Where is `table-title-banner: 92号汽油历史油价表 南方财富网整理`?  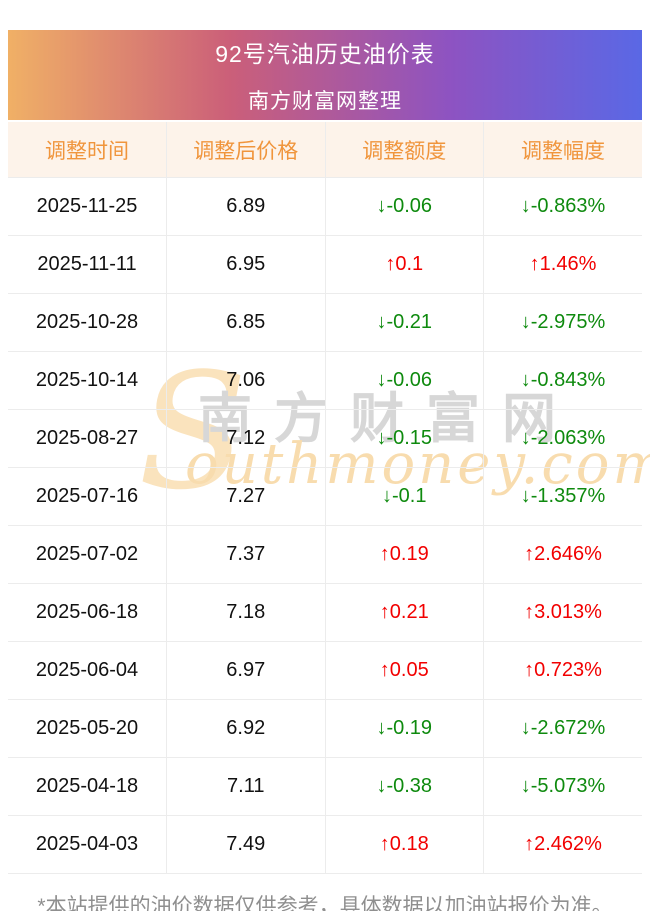
table-title-banner: 92号汽油历史油价表 南方财富网整理 is located at coordinates (325, 75).